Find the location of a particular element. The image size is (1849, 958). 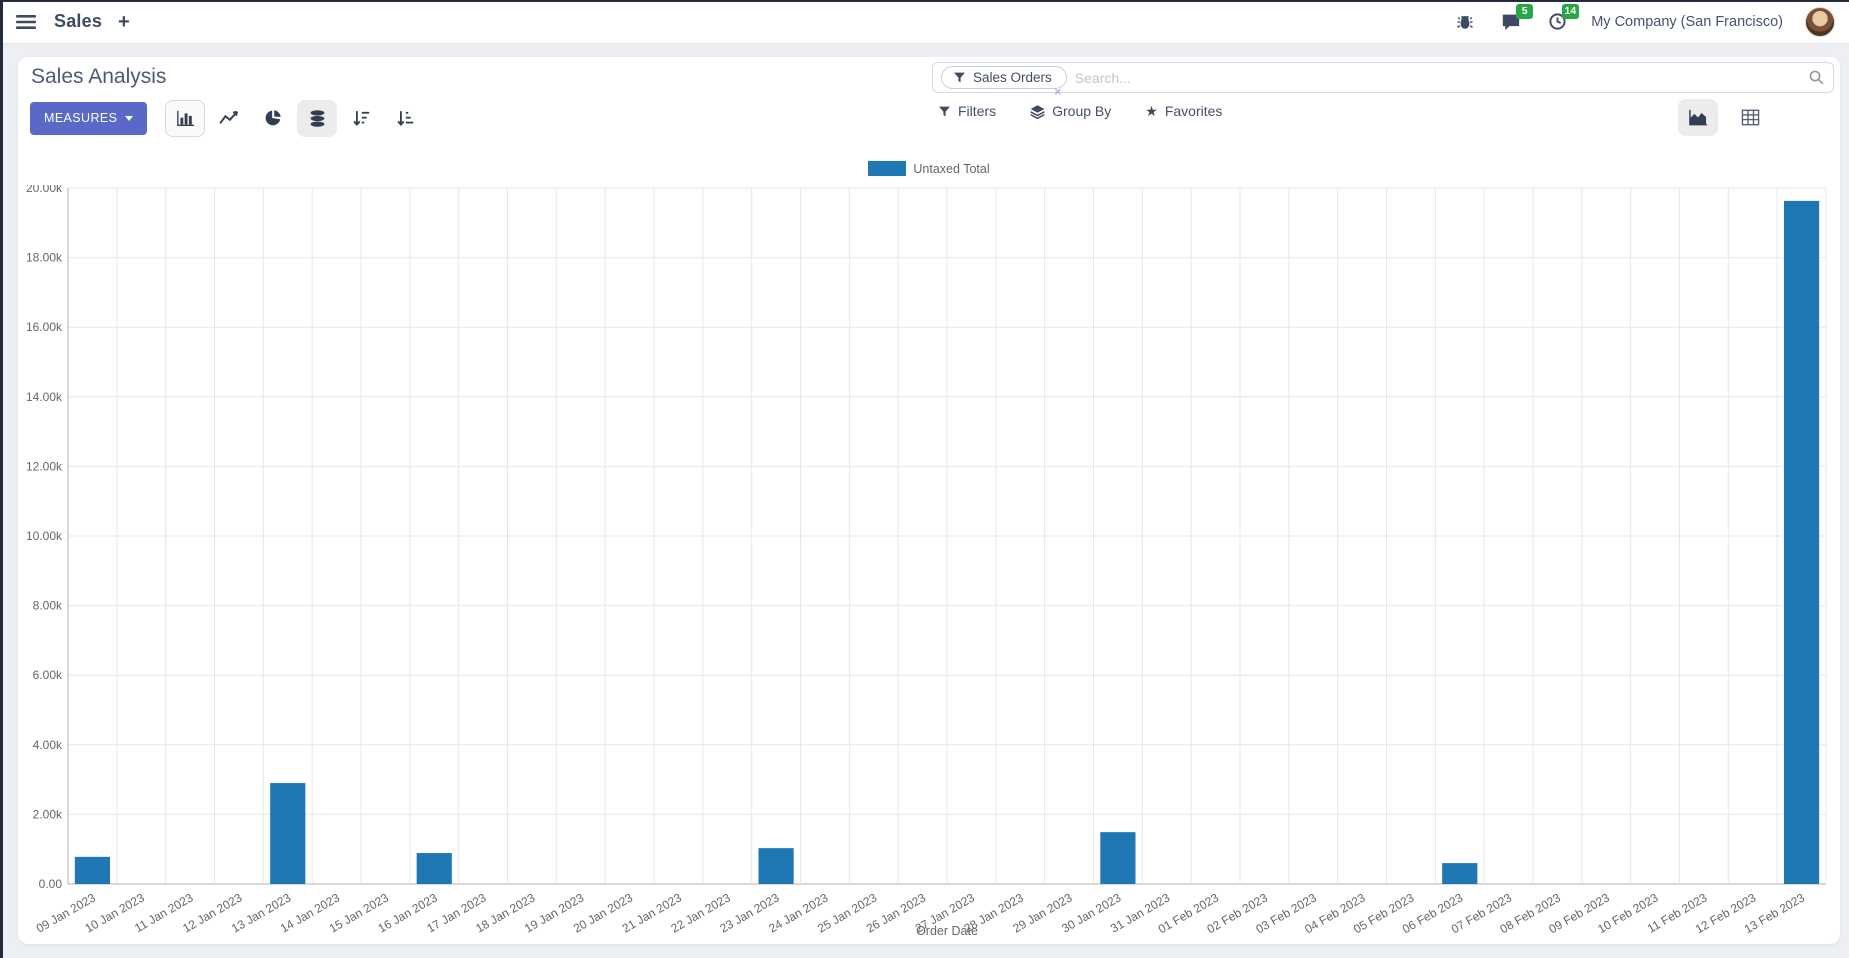

y-tick-label: 8.00k is located at coordinates (48, 606).